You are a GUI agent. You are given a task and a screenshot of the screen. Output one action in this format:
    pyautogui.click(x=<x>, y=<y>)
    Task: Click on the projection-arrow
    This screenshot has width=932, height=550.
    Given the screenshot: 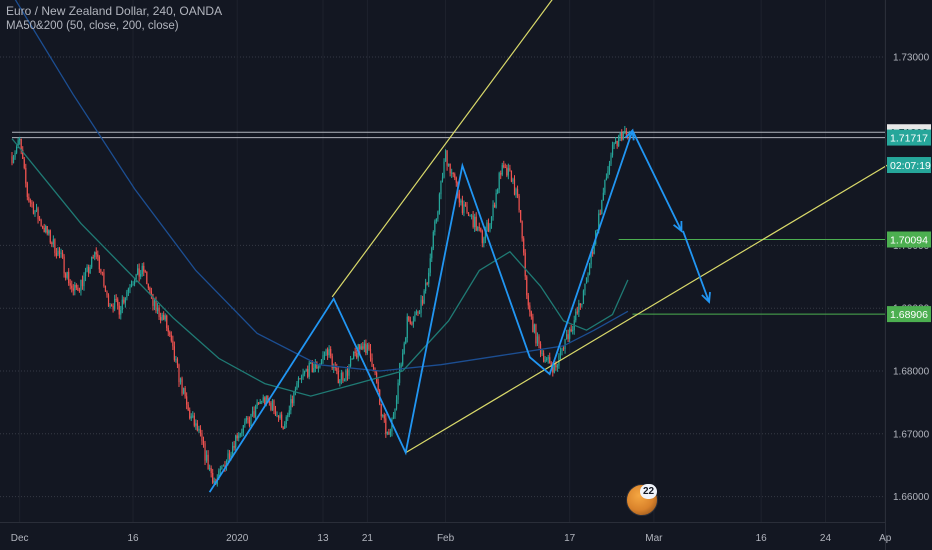 What is the action you would take?
    pyautogui.click(x=696, y=266)
    